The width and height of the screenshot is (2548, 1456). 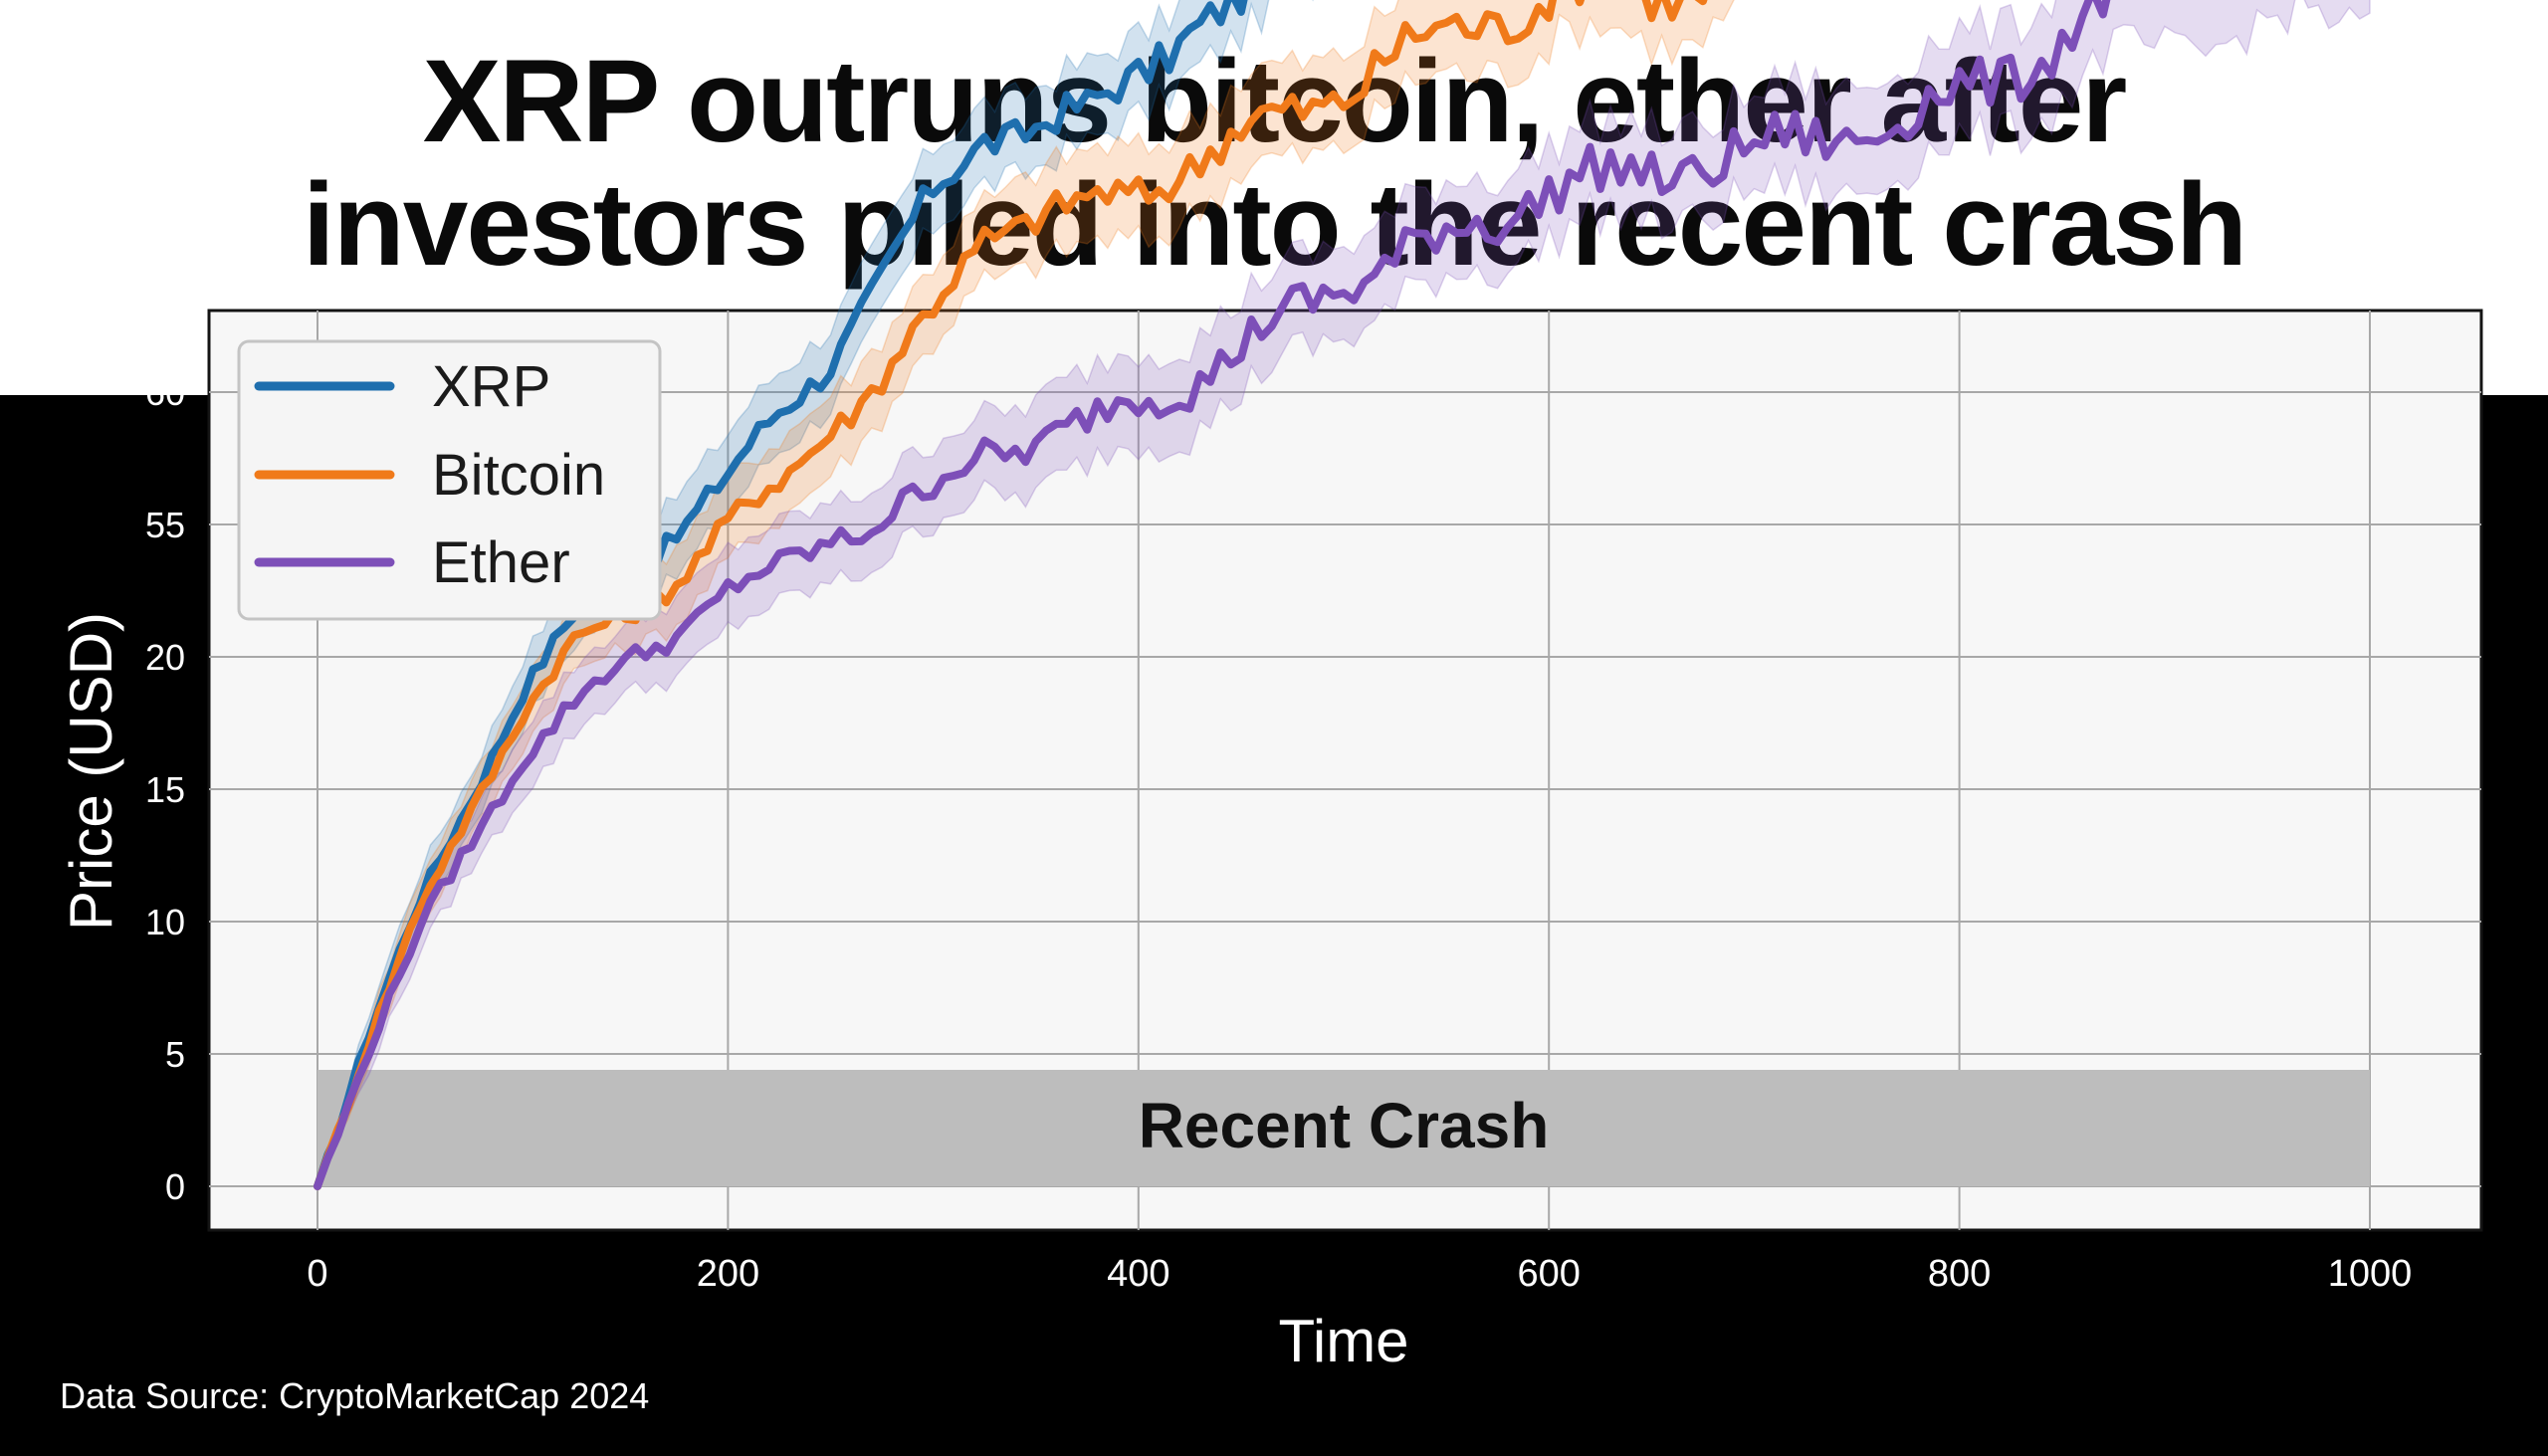 I want to click on y-tick-label-0: 0, so click(x=175, y=1186).